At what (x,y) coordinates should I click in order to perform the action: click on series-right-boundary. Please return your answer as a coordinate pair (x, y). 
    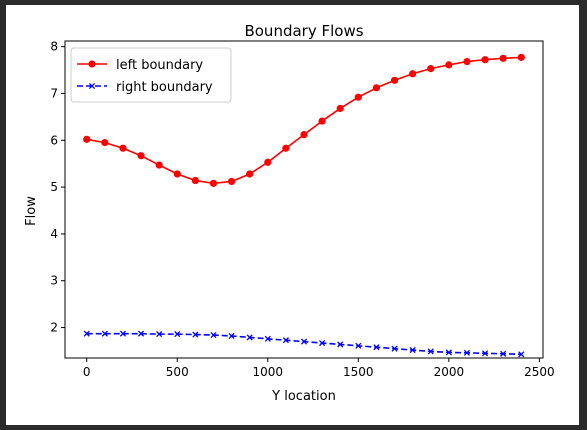
    Looking at the image, I should click on (304, 344).